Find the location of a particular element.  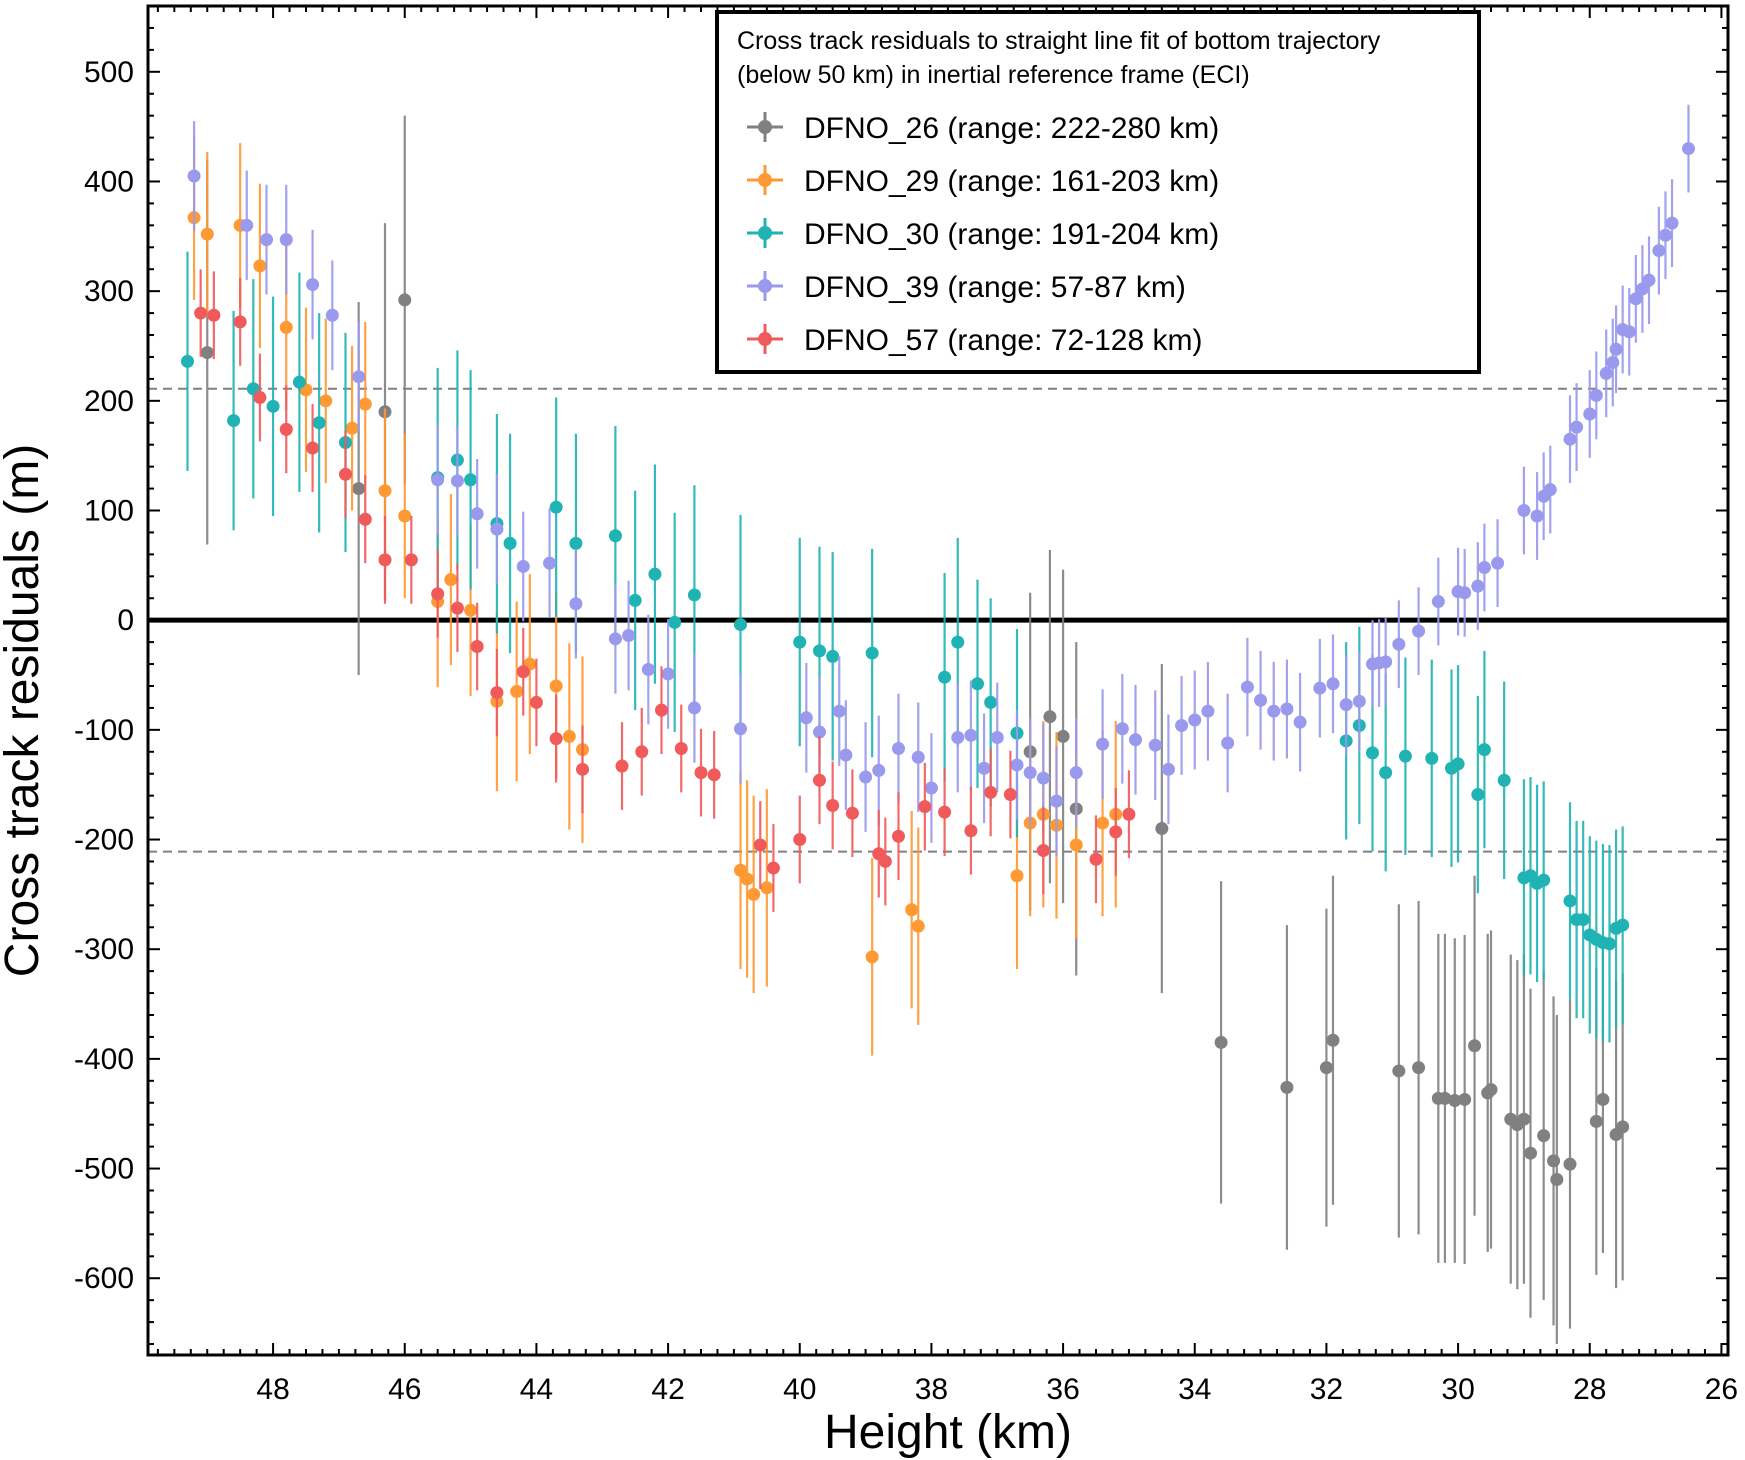

x-tick-label: 30 is located at coordinates (1457, 1389).